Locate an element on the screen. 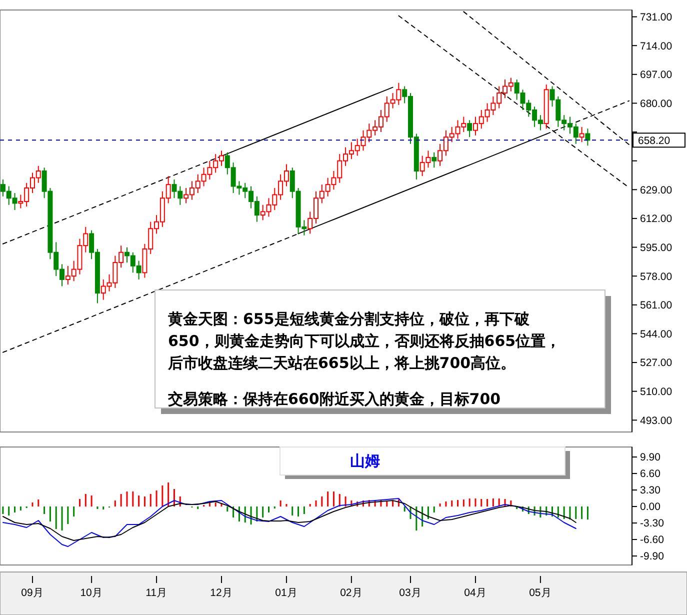 The width and height of the screenshot is (687, 615). y-tick-label: 6.60 is located at coordinates (650, 474).